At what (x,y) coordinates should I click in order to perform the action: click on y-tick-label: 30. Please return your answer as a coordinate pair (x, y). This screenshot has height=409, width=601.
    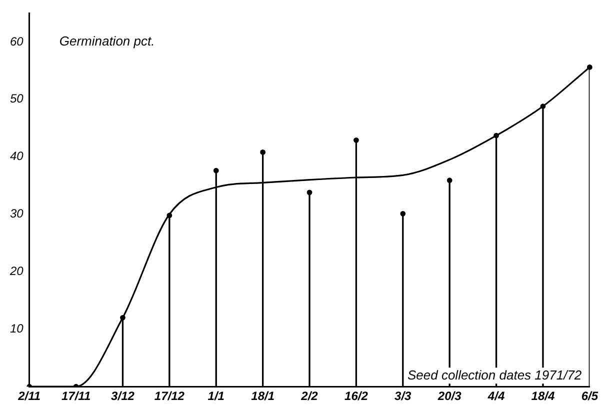
    Looking at the image, I should click on (17, 213).